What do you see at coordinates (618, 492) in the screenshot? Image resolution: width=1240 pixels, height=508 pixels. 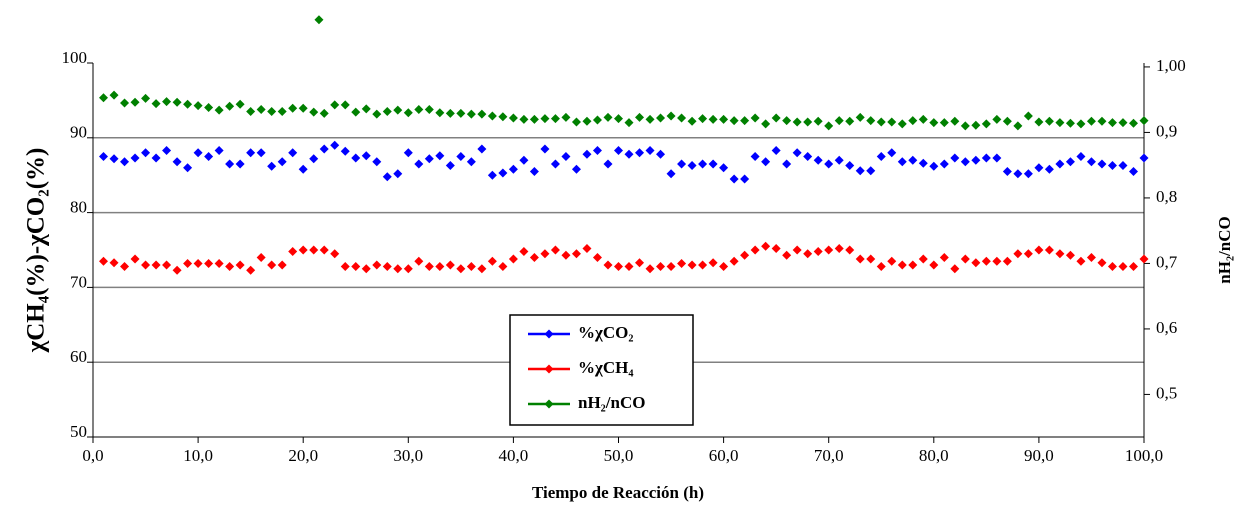 I see `x-axis-title: Tiempo de Reacción (h)` at bounding box center [618, 492].